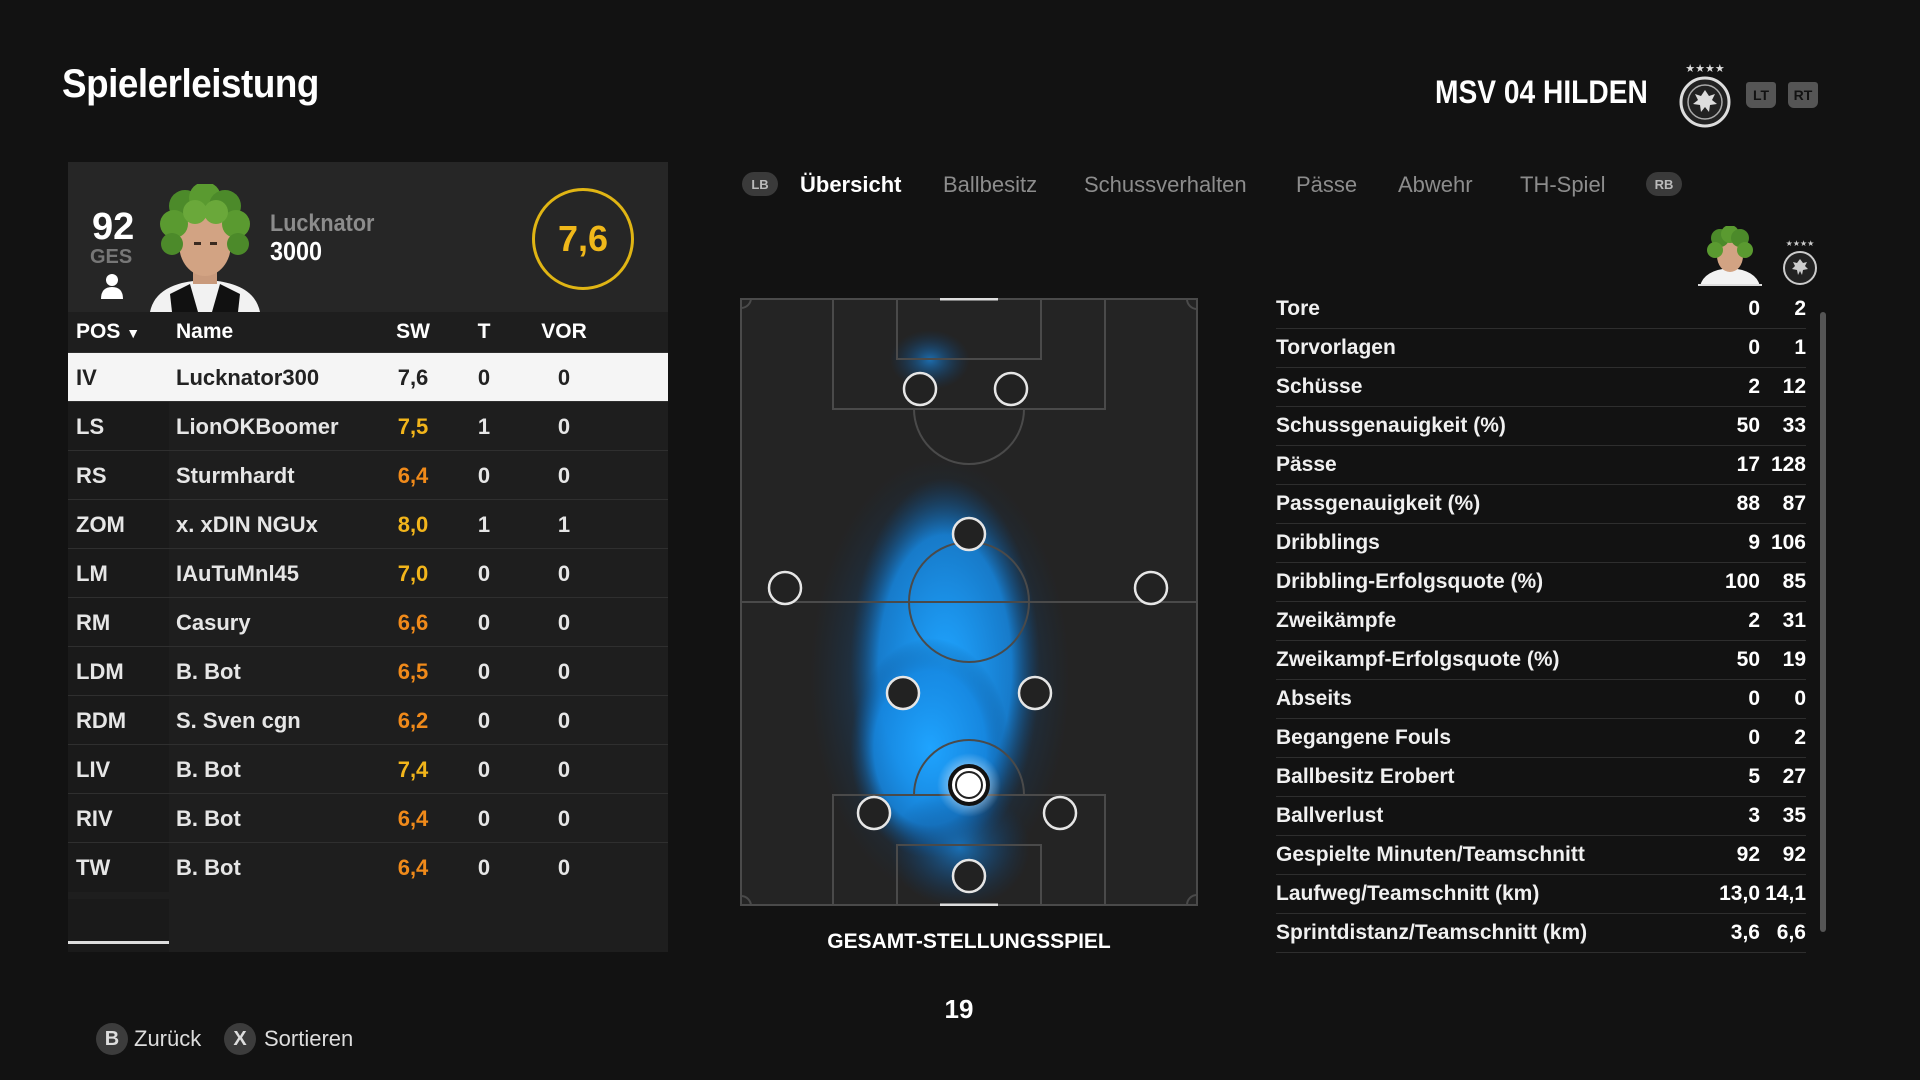  I want to click on row-player-name: S. Sven cgn, so click(238, 720).